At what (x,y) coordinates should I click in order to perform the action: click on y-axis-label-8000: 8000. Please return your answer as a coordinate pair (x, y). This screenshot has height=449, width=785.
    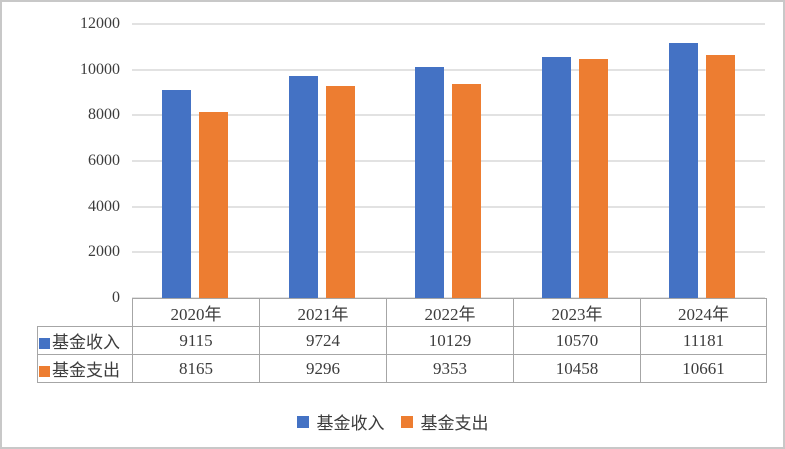
    Looking at the image, I should click on (104, 115).